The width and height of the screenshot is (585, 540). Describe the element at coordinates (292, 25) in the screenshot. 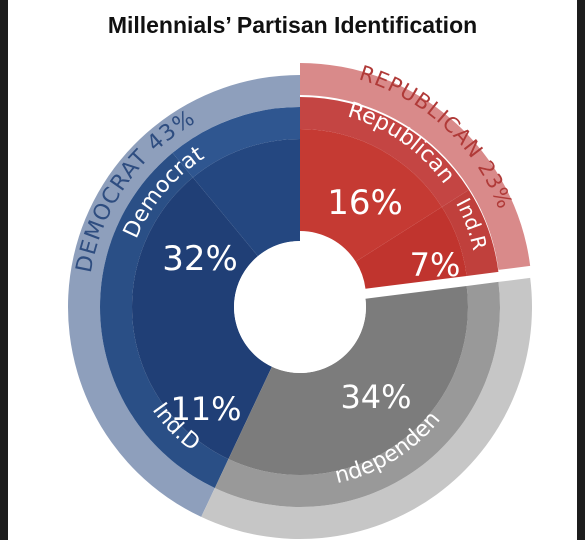

I see `chart-title: Millennials’ Partisan Identification` at that location.